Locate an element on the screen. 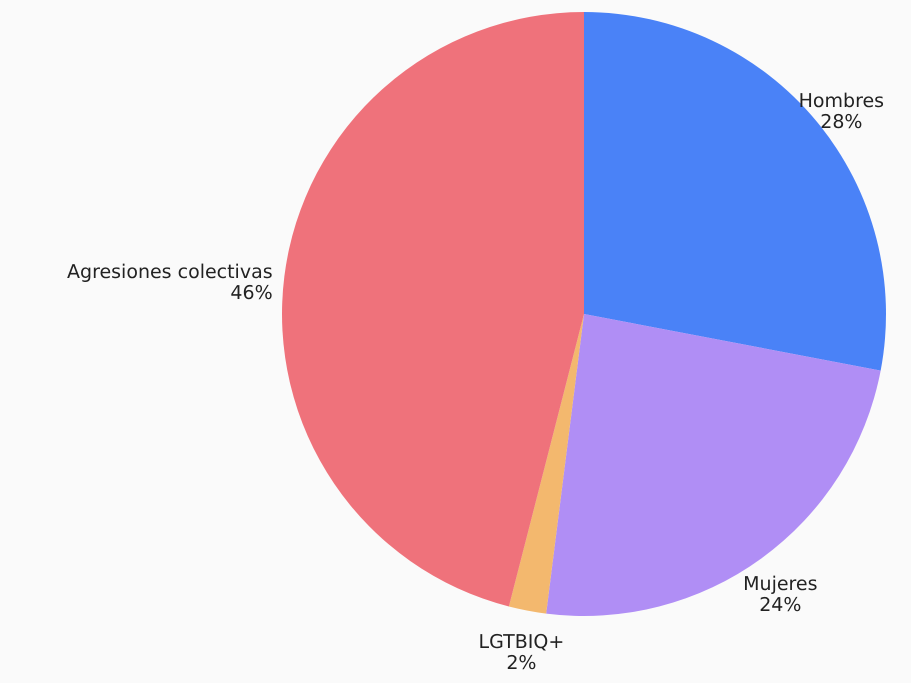 The width and height of the screenshot is (911, 683). slice-label: LGTBIQ+ is located at coordinates (521, 642).